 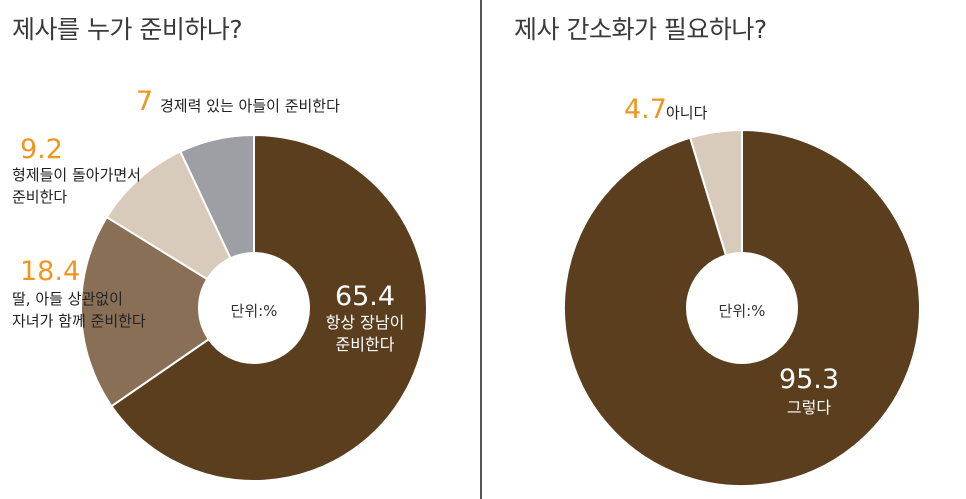 I want to click on category-label-all-children-line1: 딸, 아들 상관없이, so click(x=67, y=299).